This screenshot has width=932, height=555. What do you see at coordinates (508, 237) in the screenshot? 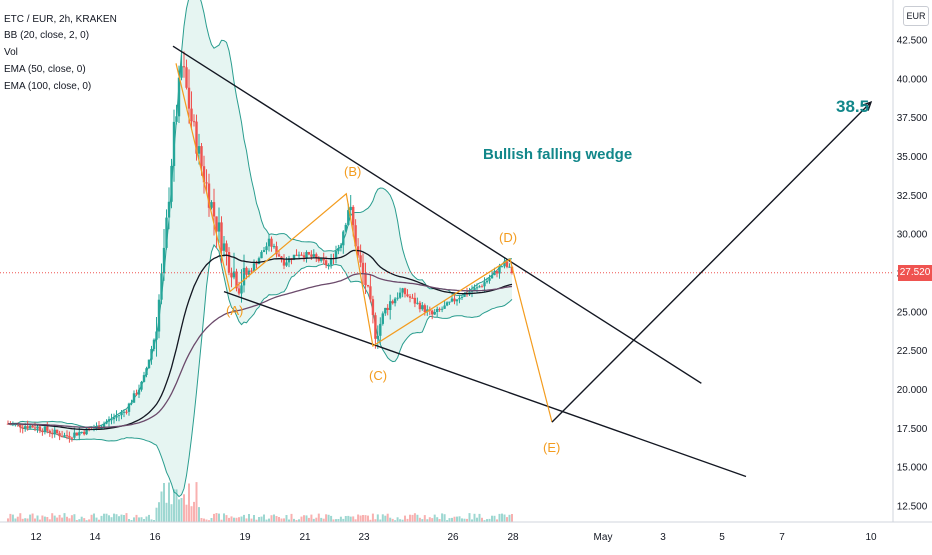
I see `wave-label-d: (D)` at bounding box center [508, 237].